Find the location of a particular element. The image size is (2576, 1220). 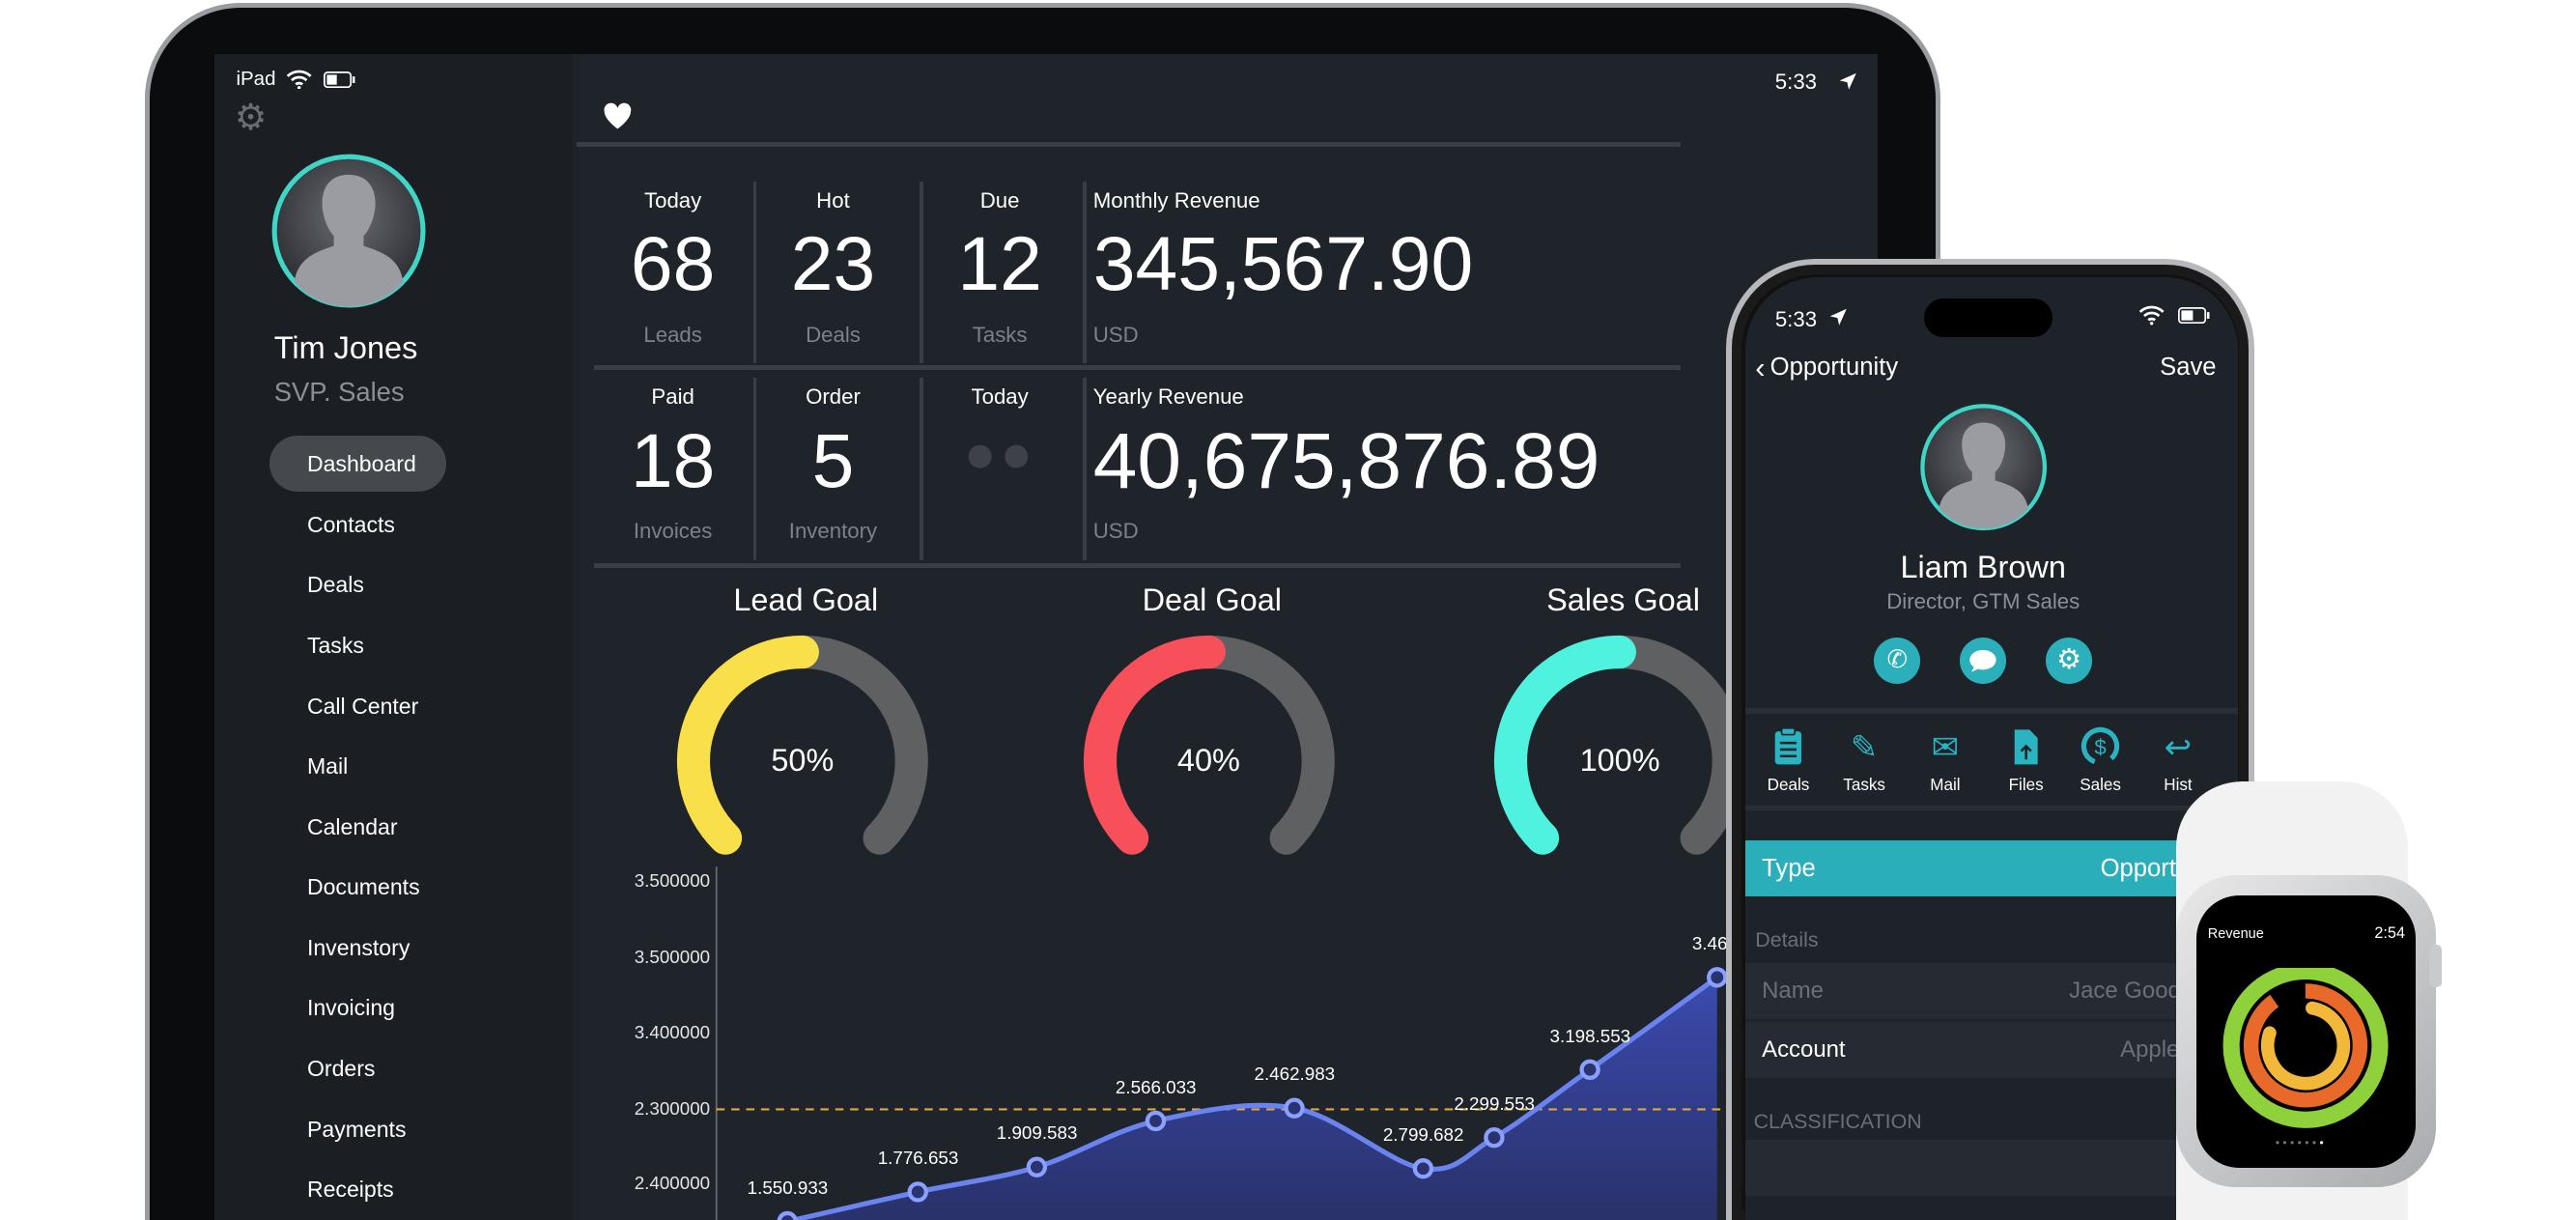

dollar-icon: $ is located at coordinates (2100, 747).